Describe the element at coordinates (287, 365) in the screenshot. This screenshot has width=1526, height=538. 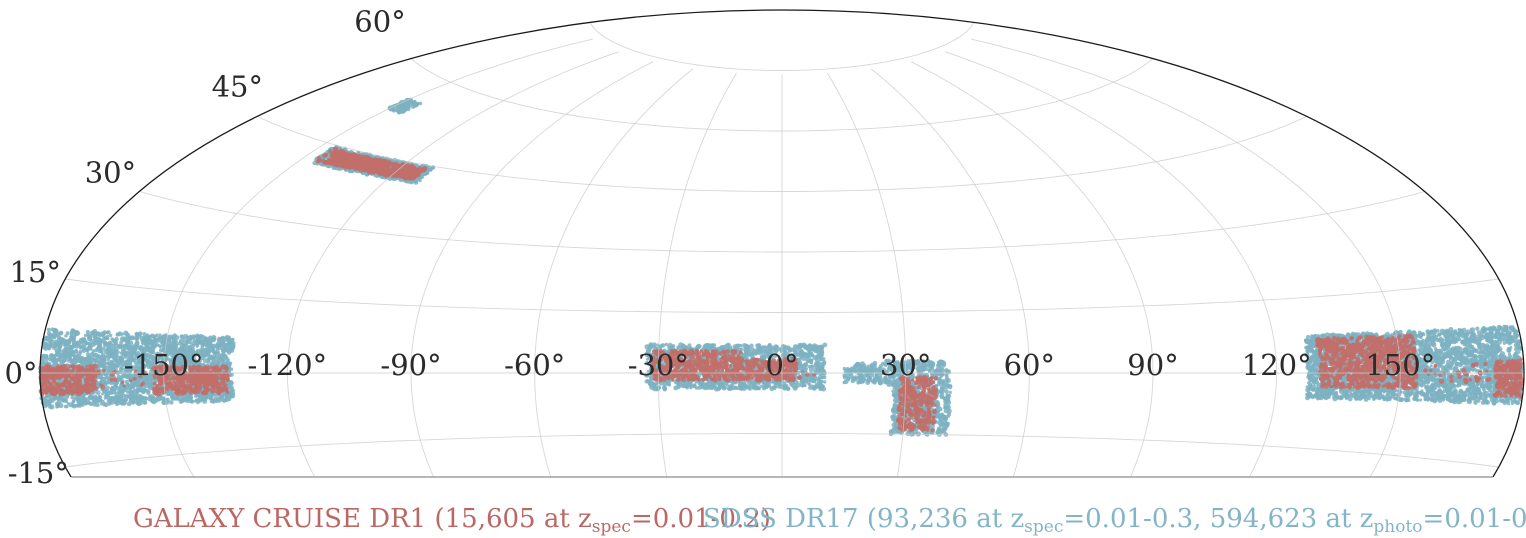
I see `ra-tick-label: -120°` at that location.